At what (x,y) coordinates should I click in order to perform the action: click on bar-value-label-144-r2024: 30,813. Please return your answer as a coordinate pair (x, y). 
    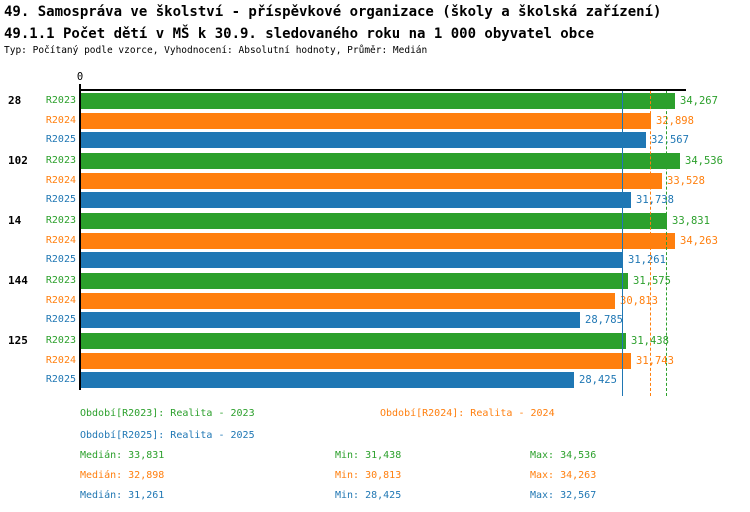
    Looking at the image, I should click on (639, 301).